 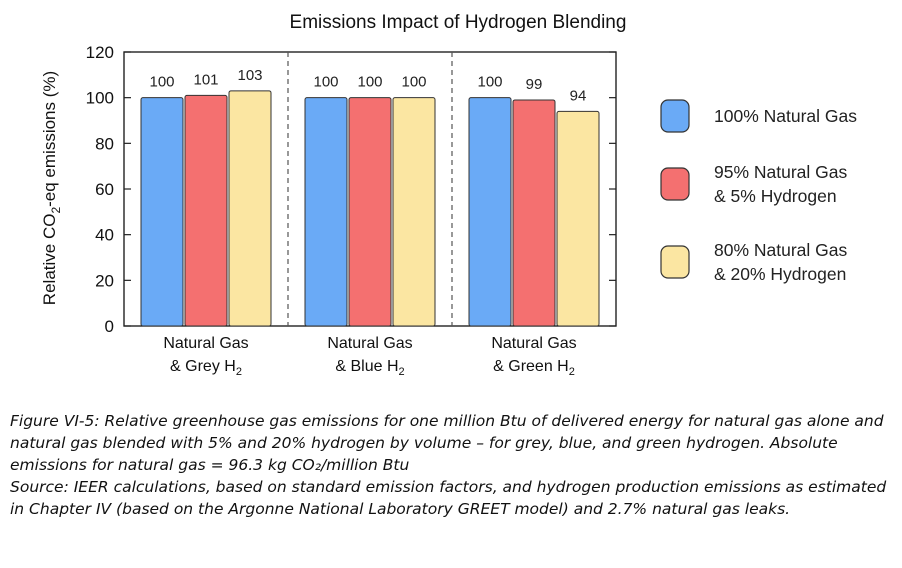 I want to click on x-category-label-2-line1: Natural Gas, so click(x=533, y=343).